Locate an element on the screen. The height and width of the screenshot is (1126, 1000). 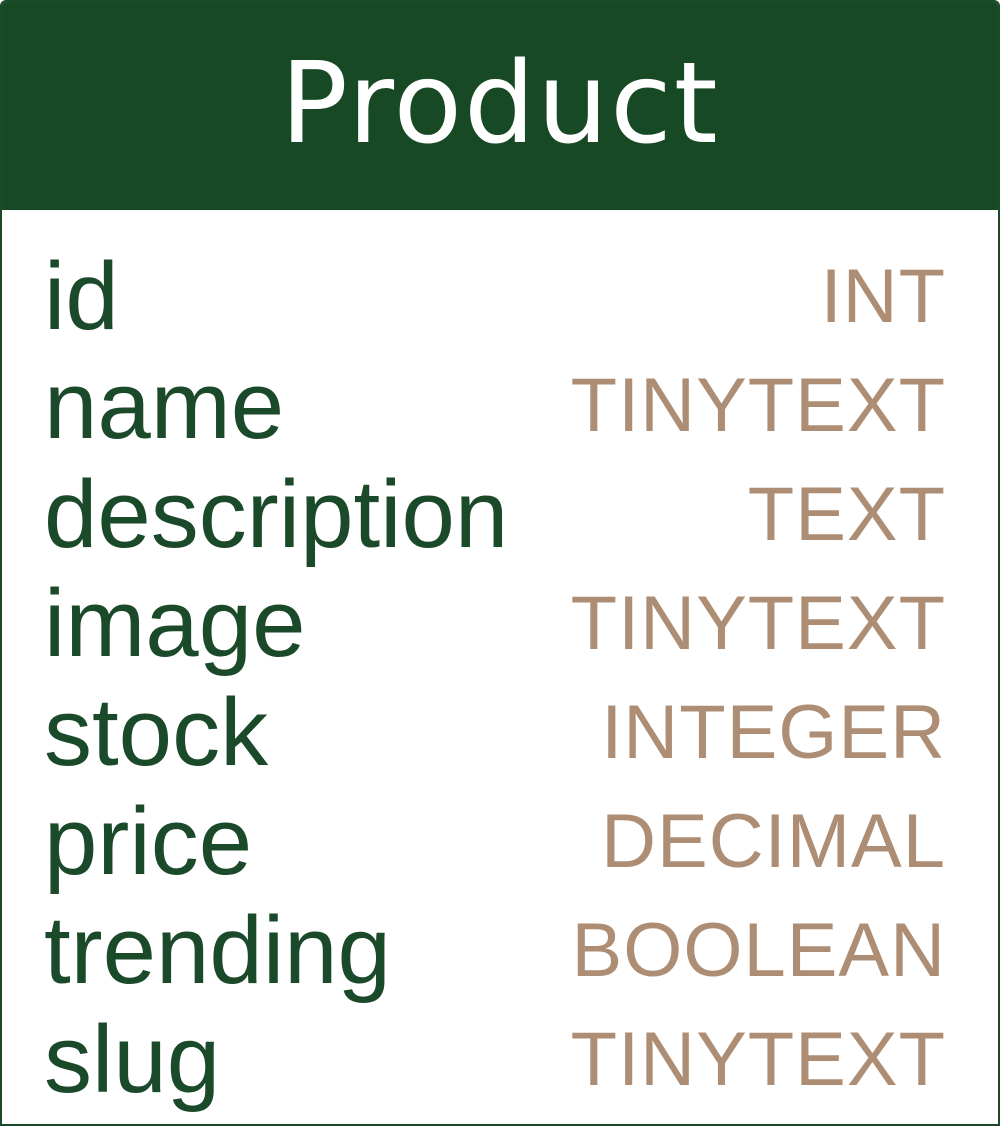
field-name: image is located at coordinates (175, 623).